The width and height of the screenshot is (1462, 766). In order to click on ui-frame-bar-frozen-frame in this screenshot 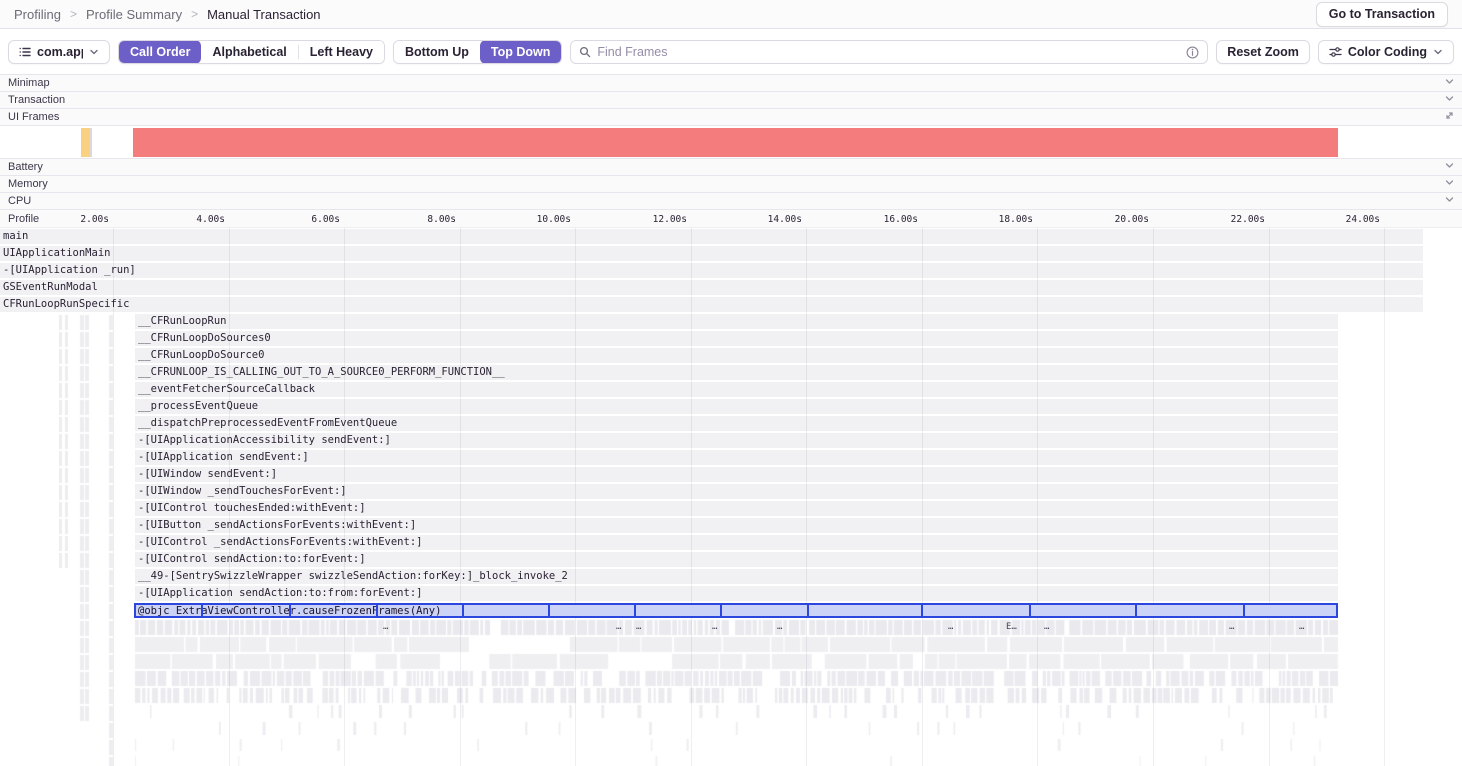, I will do `click(735, 142)`.